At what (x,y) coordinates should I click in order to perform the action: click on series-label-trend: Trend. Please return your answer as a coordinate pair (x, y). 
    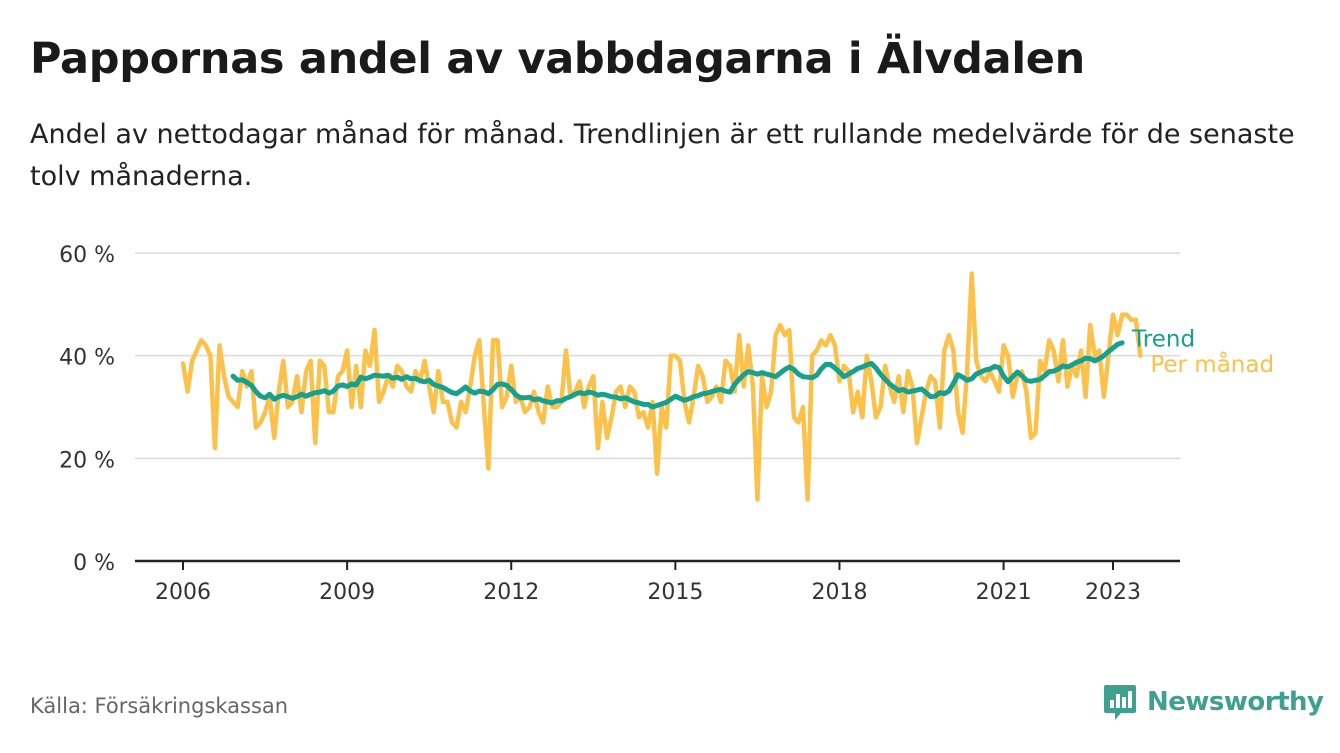
    Looking at the image, I should click on (1163, 339).